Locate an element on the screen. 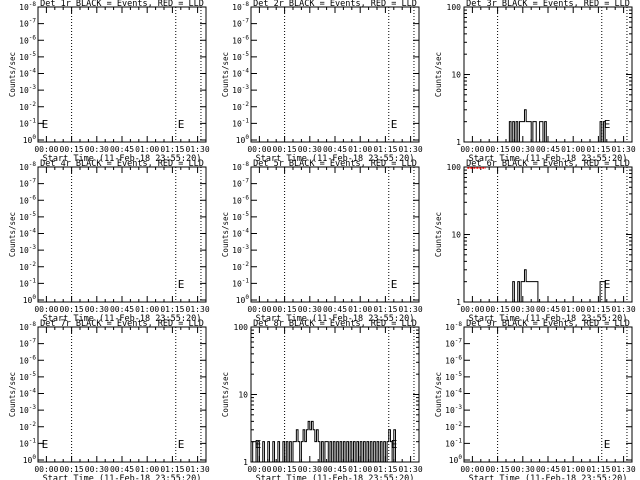 The height and width of the screenshot is (480, 640). panel-title: Det 1r BLACK = Events, RED = LLD is located at coordinates (122, 4).